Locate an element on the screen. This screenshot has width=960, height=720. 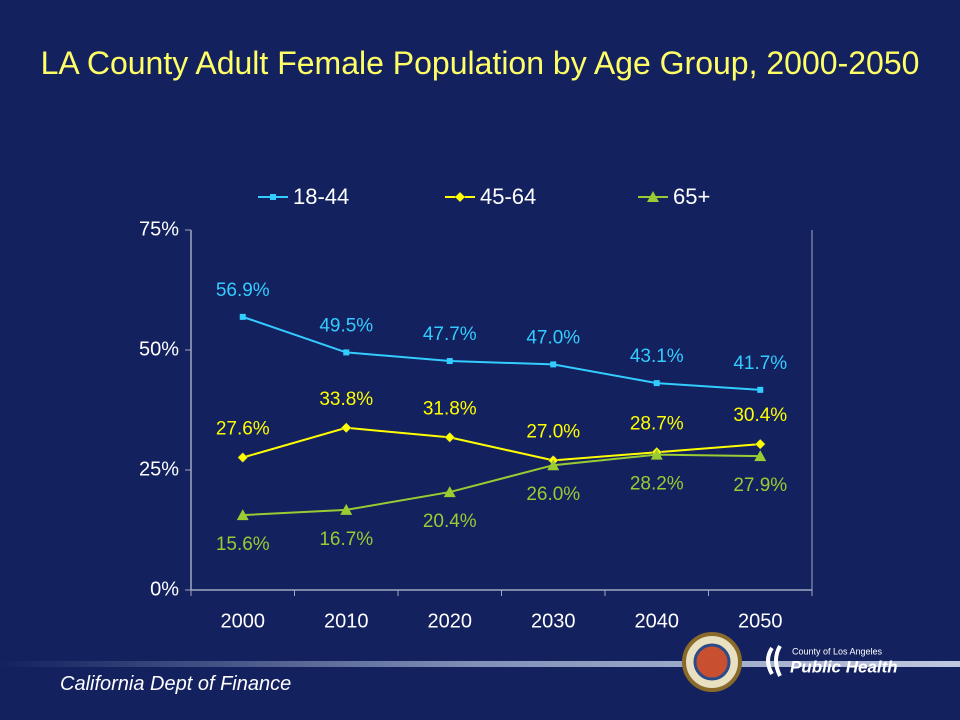
data-label: 43.1% is located at coordinates (657, 356).